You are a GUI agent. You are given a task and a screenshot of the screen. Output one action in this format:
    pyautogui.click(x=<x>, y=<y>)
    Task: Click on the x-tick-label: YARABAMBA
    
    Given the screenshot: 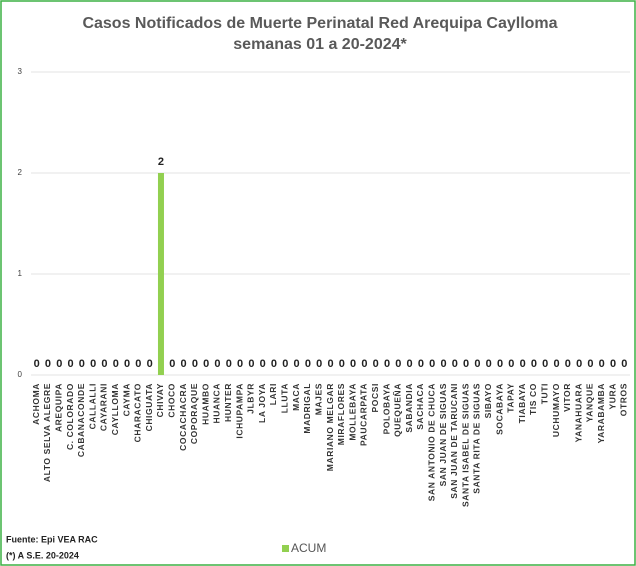 What is the action you would take?
    pyautogui.click(x=601, y=413)
    